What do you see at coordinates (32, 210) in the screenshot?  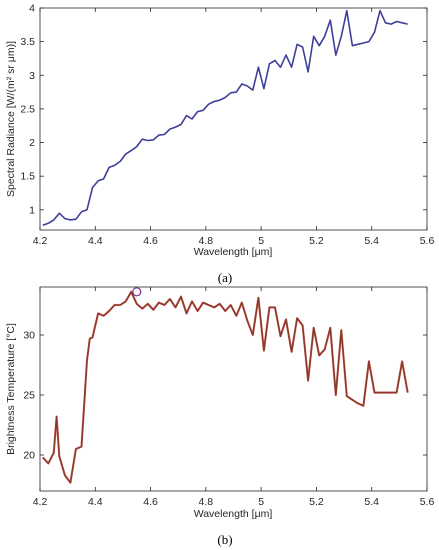 I see `y-tick-label: 1` at bounding box center [32, 210].